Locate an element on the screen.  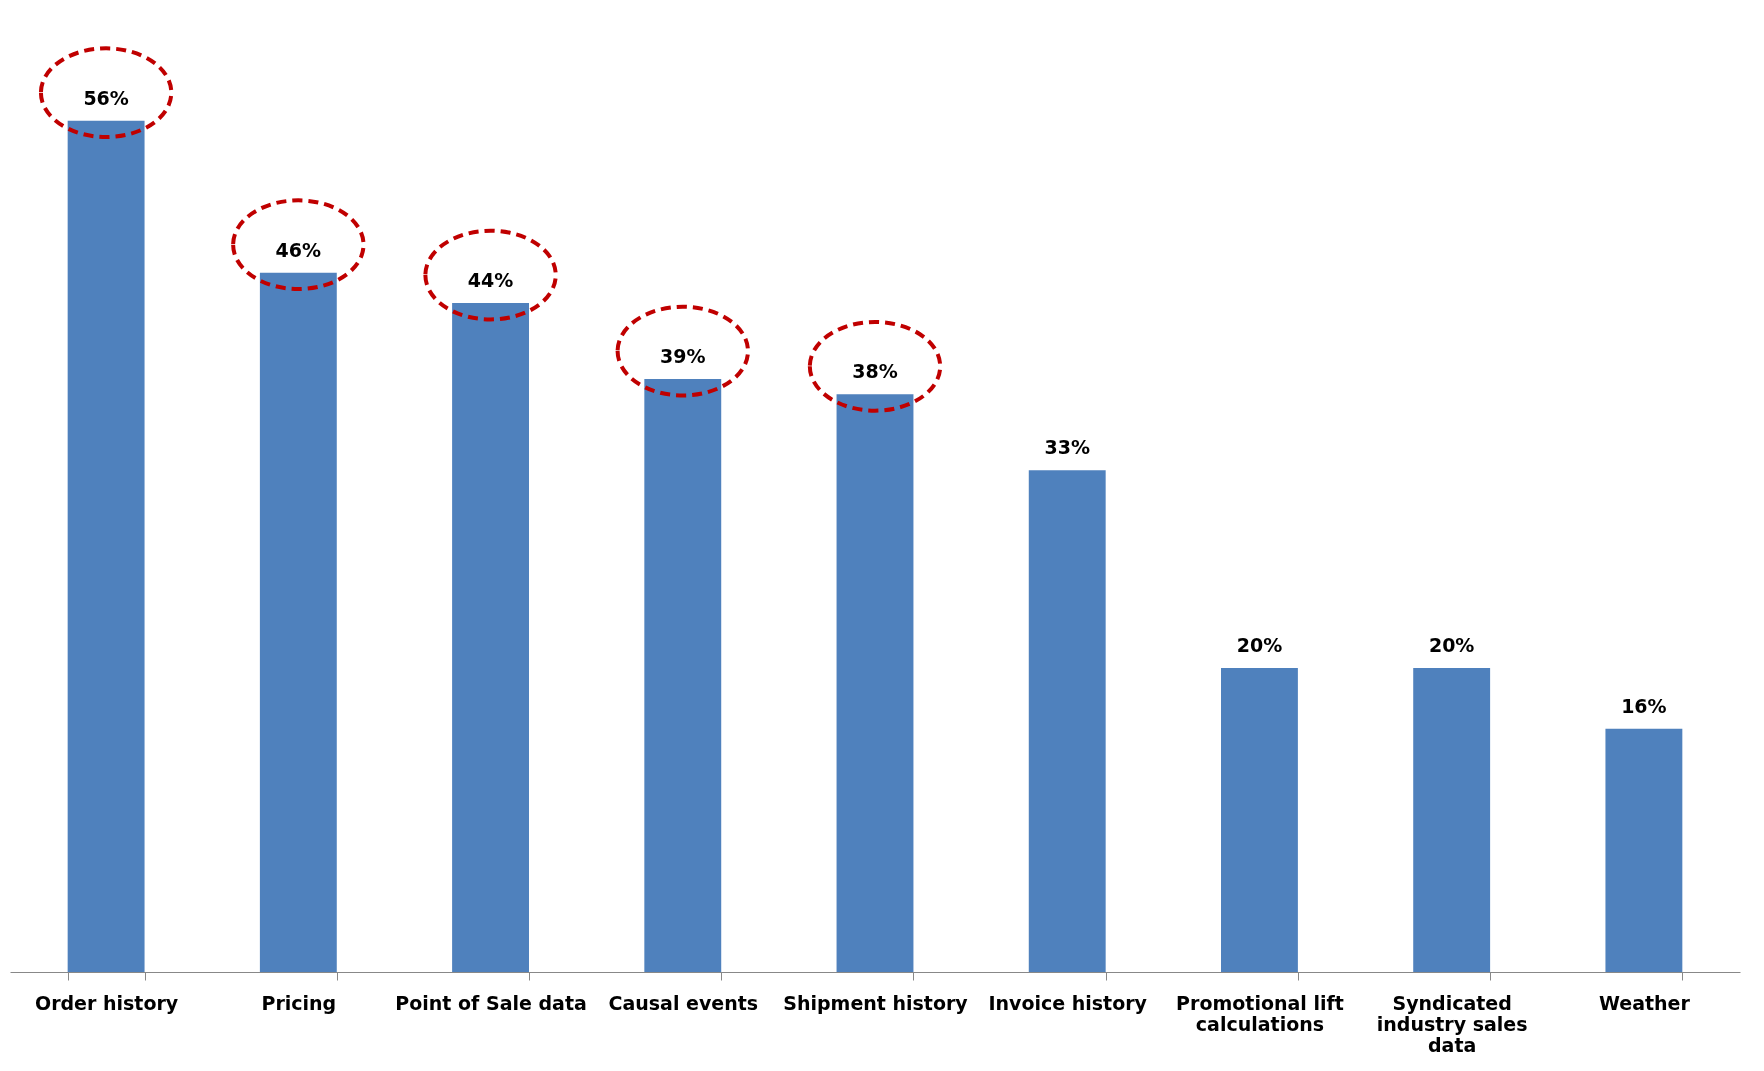
x-tick-label: Point of Sale data is located at coordinates (491, 1002).